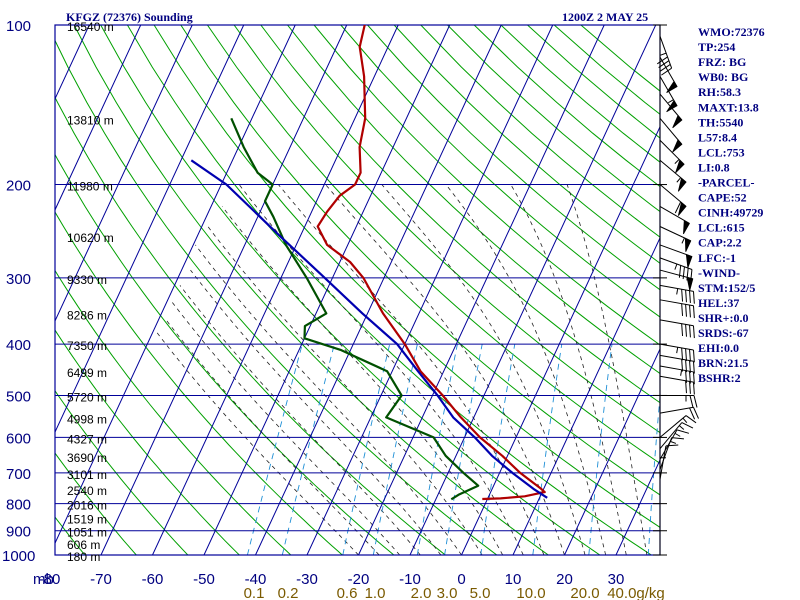 The height and width of the screenshot is (600, 800). I want to click on pressure-tick-label: 600, so click(18, 438).